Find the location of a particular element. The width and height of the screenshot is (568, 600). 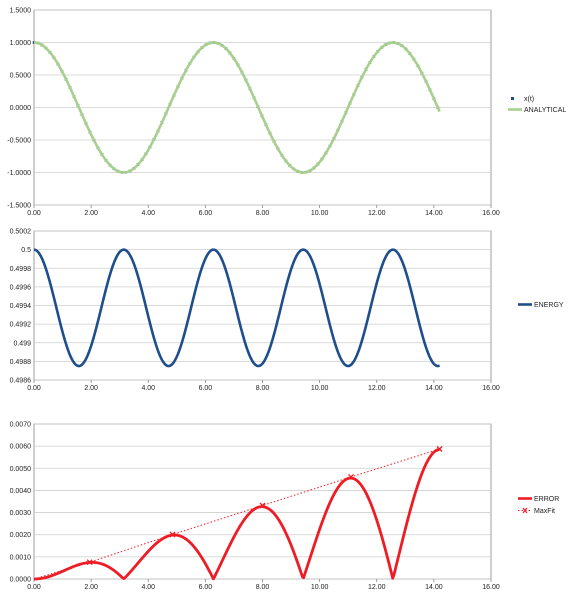

y-tick-label: 1.0000 is located at coordinates (21, 43).